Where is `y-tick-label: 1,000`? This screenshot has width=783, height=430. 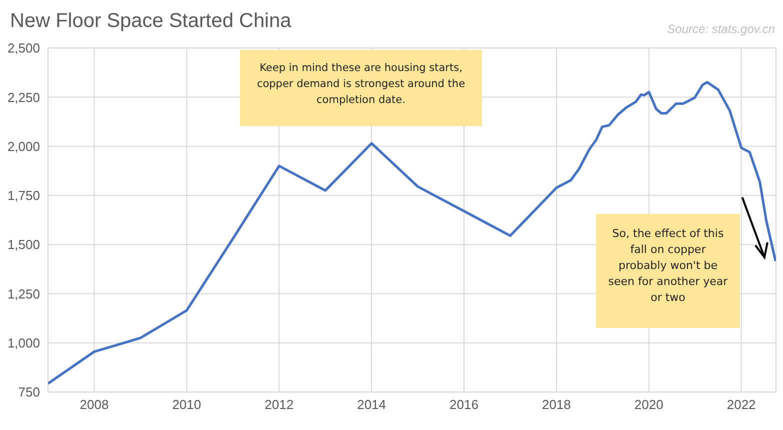 y-tick-label: 1,000 is located at coordinates (23, 342).